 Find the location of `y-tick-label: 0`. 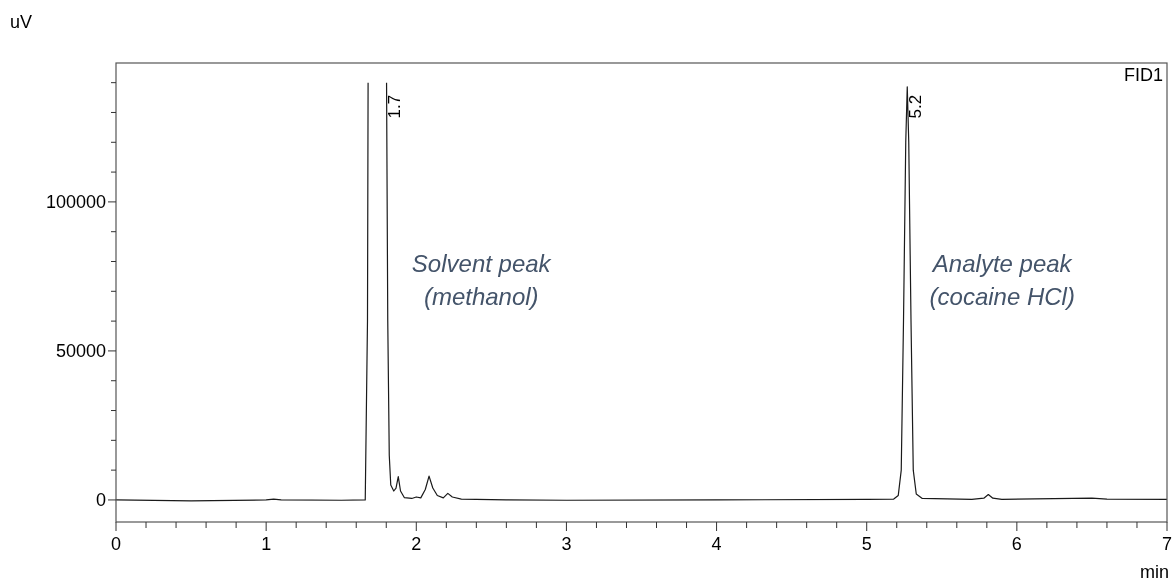

y-tick-label: 0 is located at coordinates (100, 500).